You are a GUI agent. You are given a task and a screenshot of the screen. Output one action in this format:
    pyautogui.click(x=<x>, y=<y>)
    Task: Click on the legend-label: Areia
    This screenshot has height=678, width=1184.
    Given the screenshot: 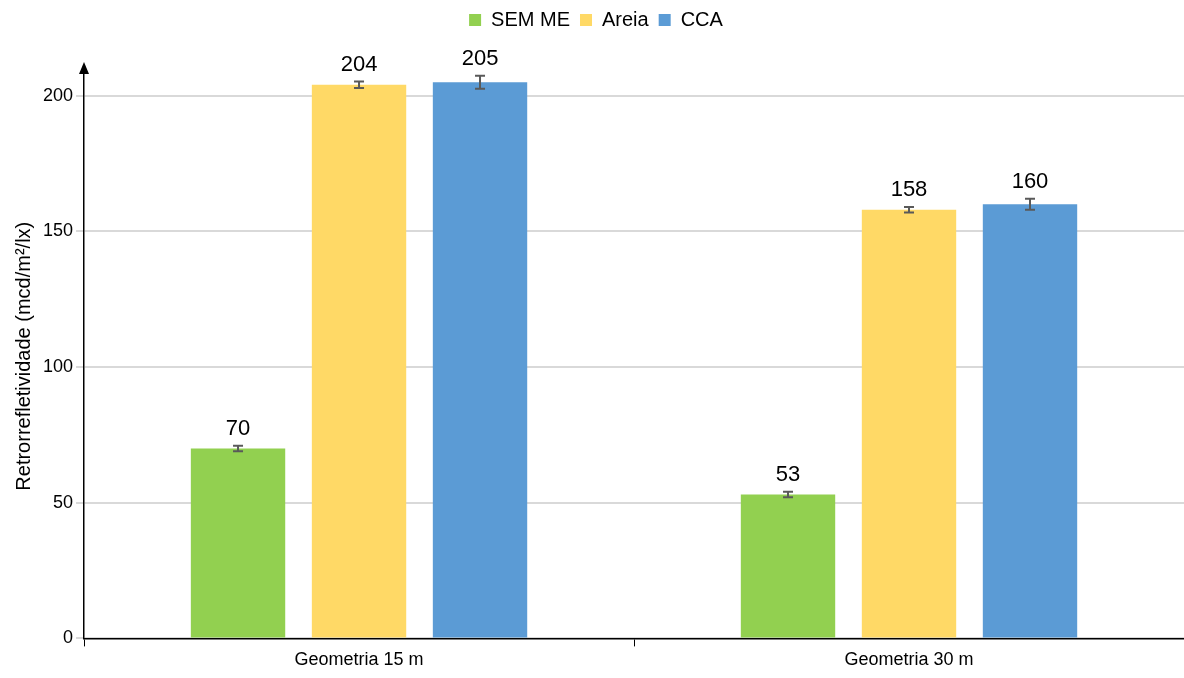 What is the action you would take?
    pyautogui.click(x=625, y=18)
    